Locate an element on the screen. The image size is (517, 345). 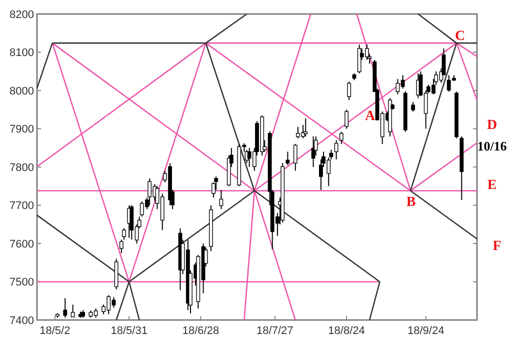
x-tick-label: 18/7/27 is located at coordinates (275, 331).